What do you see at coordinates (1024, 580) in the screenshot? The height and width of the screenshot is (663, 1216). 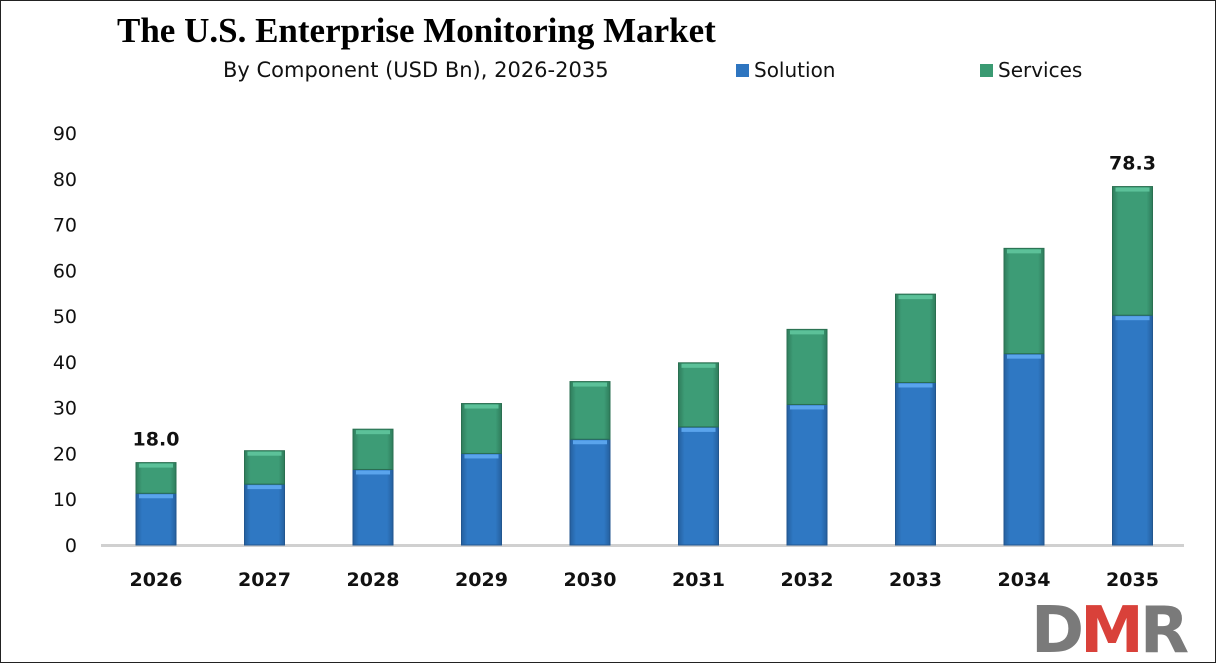 I see `x-tick-label: 2034` at bounding box center [1024, 580].